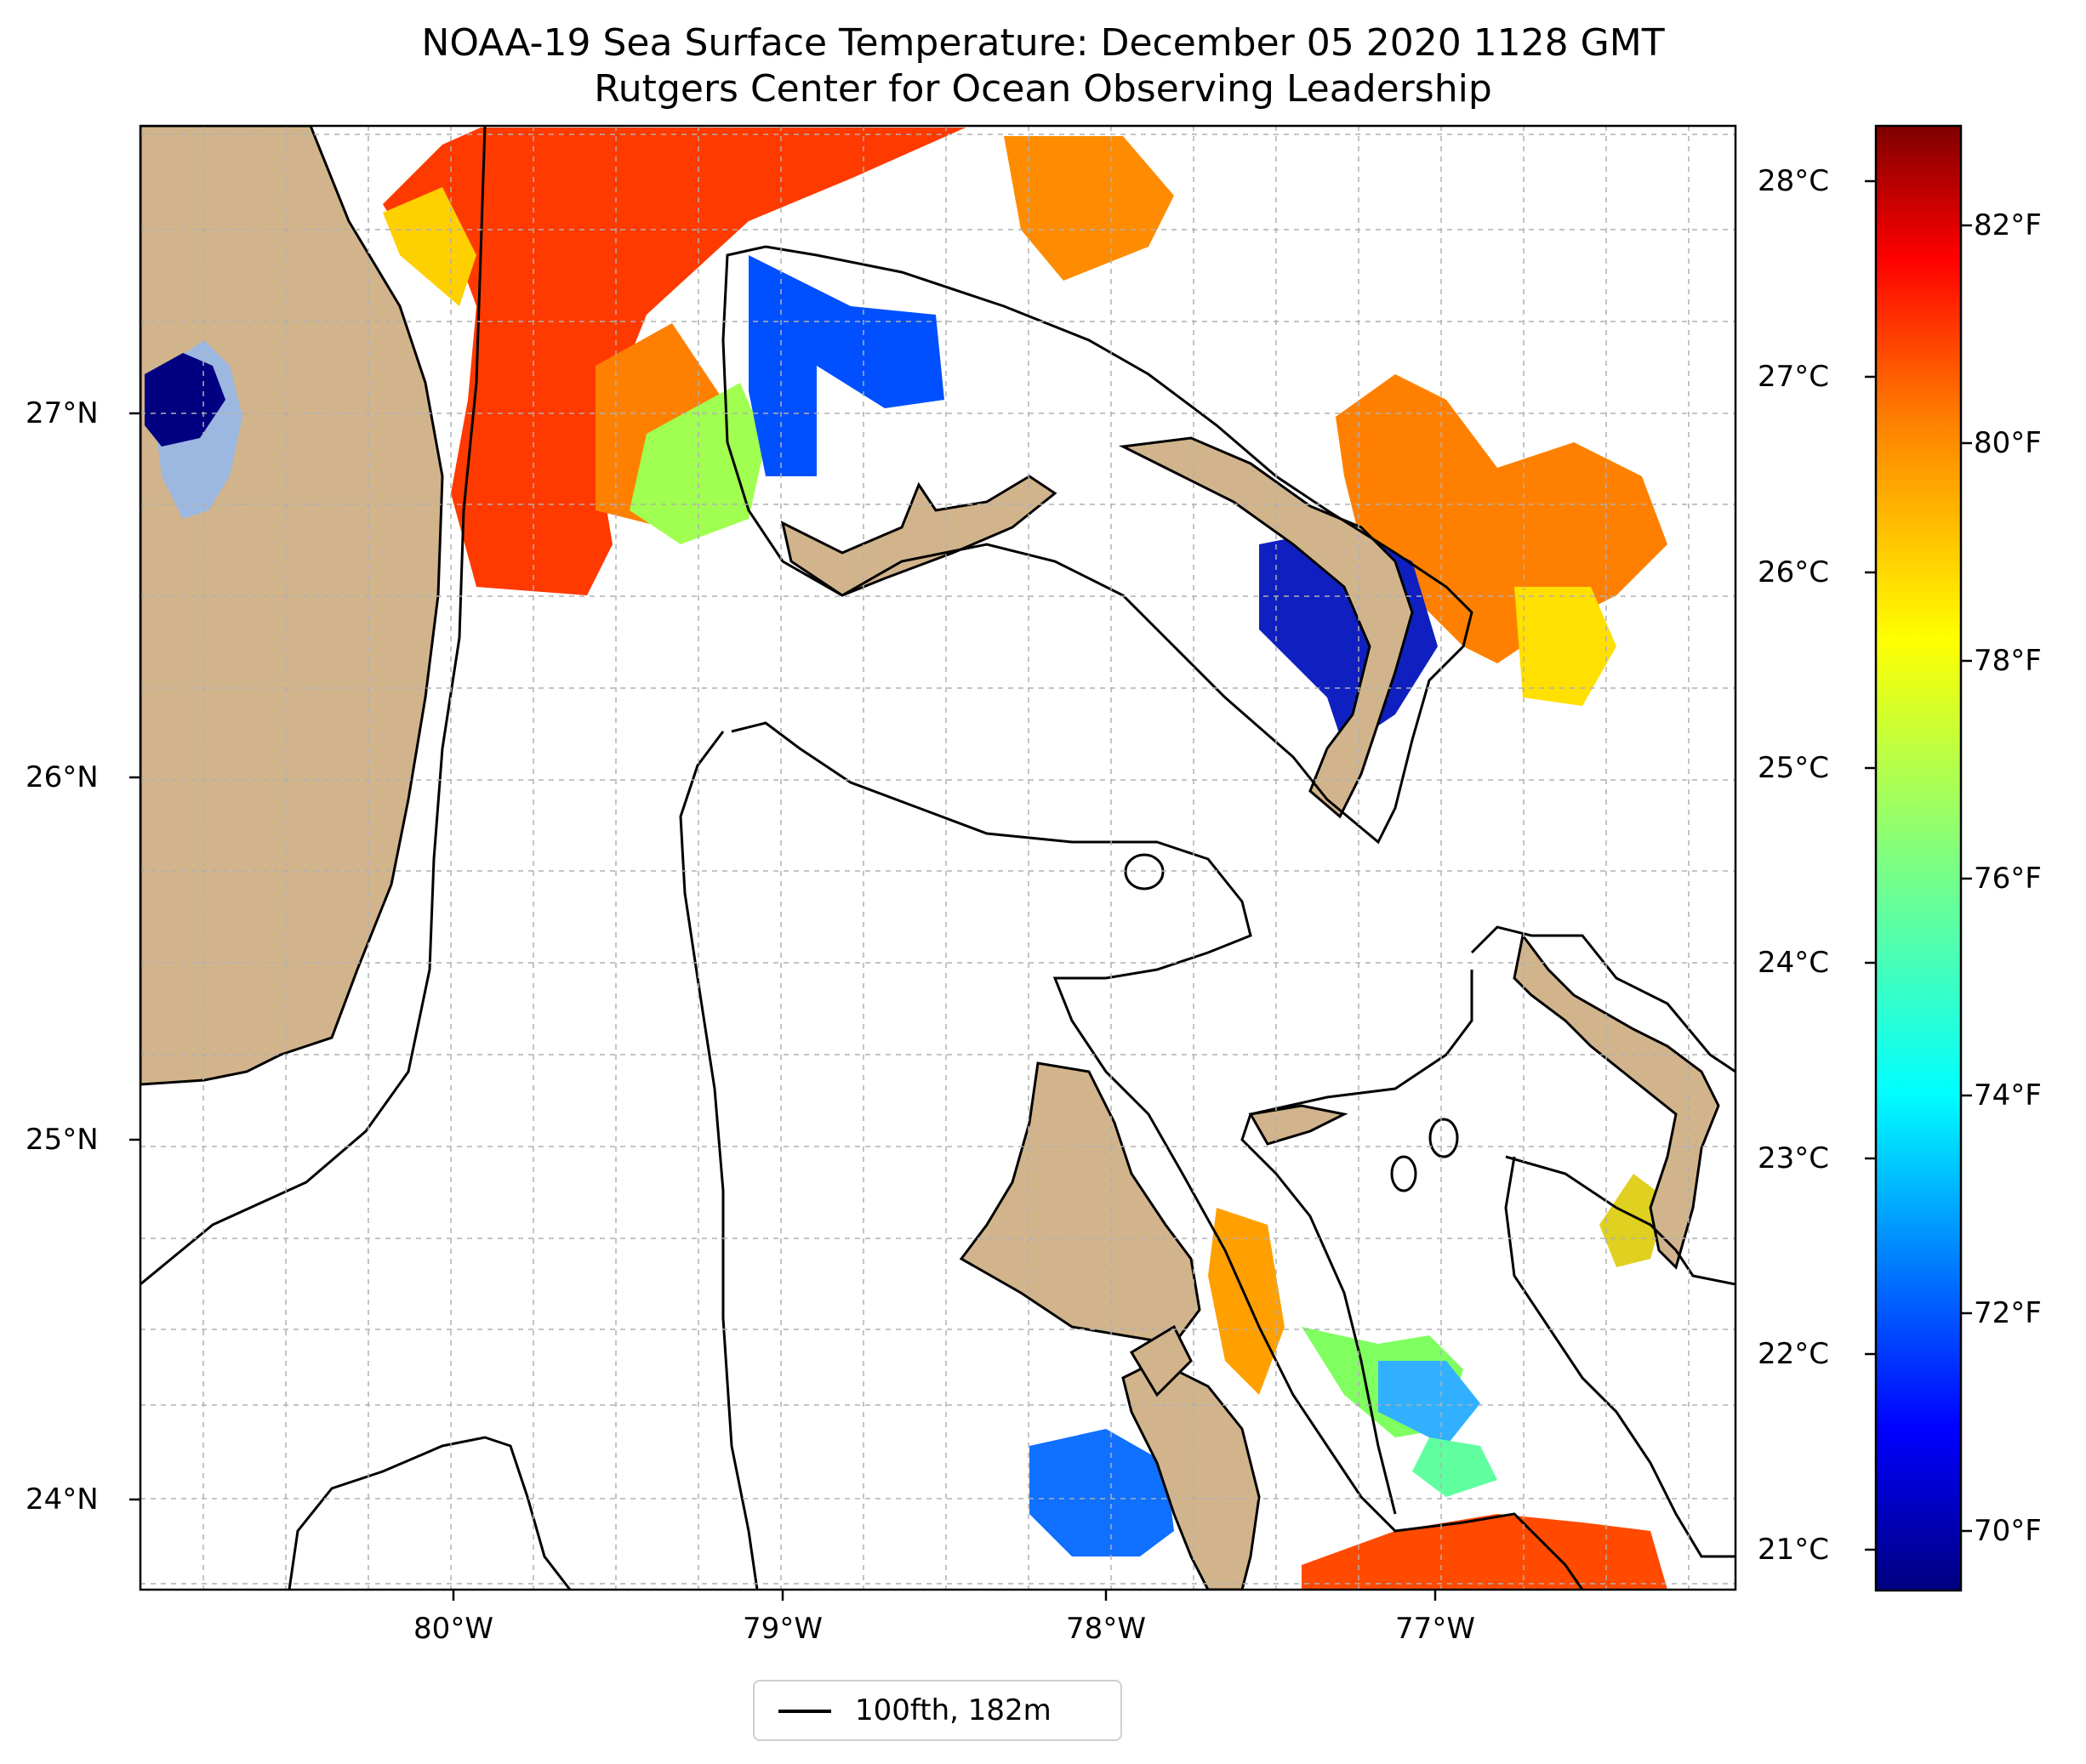 The width and height of the screenshot is (2086, 1764). I want to click on legend: 100fth, 182m, so click(937, 1710).